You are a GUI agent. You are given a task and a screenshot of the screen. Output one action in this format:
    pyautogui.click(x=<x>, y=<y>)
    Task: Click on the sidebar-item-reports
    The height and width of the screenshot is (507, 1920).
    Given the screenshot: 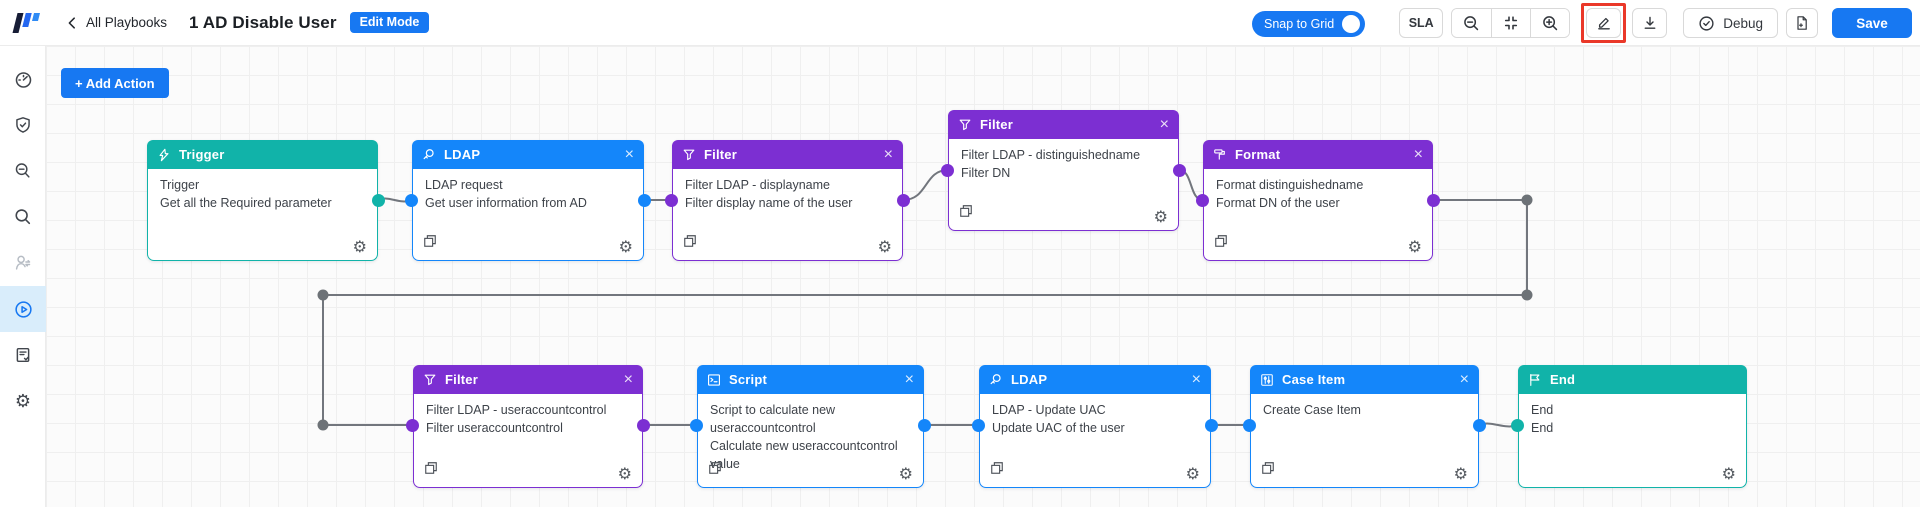 What is the action you would take?
    pyautogui.click(x=23, y=355)
    